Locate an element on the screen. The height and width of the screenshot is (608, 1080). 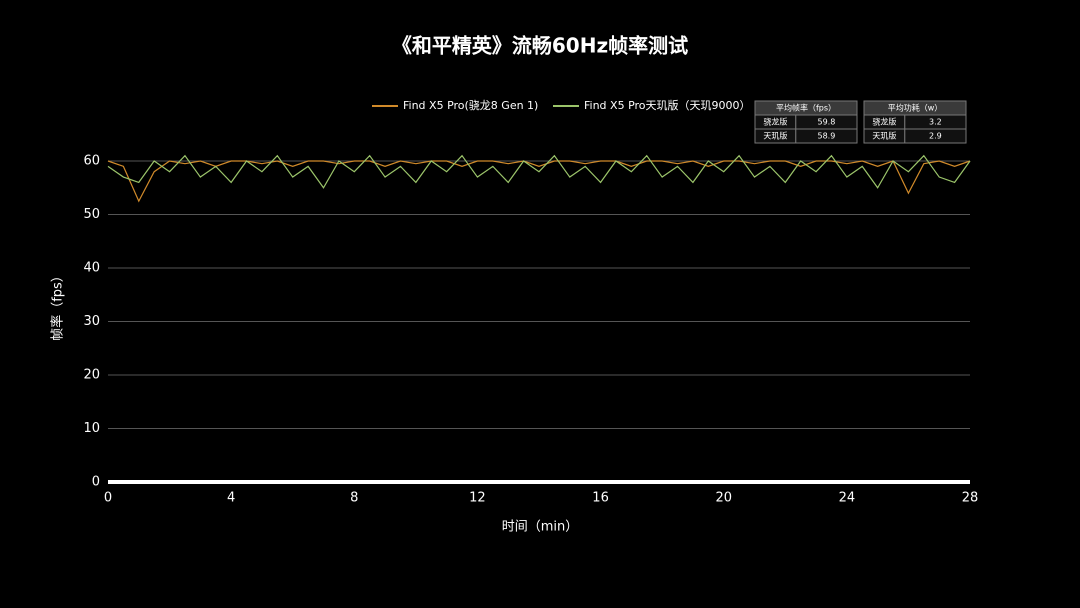
table-value: 58.9 is located at coordinates (826, 136).